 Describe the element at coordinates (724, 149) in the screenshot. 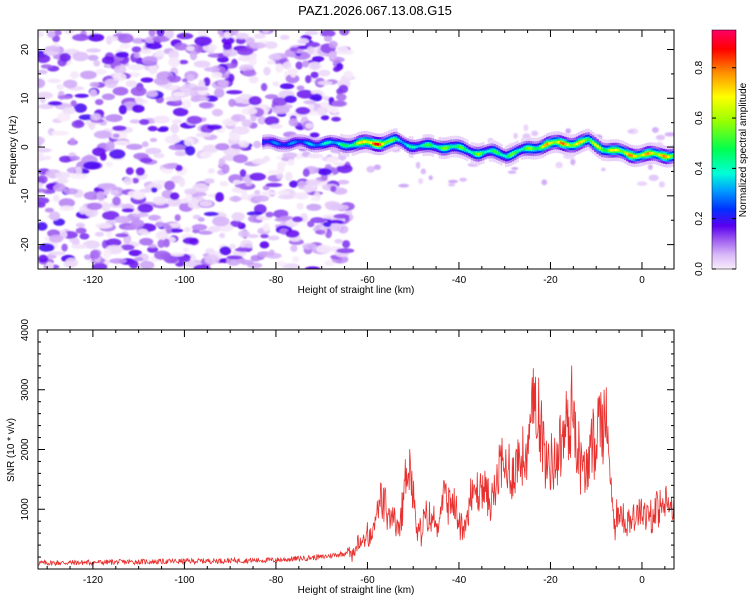

I see `colorbar-gradient` at that location.